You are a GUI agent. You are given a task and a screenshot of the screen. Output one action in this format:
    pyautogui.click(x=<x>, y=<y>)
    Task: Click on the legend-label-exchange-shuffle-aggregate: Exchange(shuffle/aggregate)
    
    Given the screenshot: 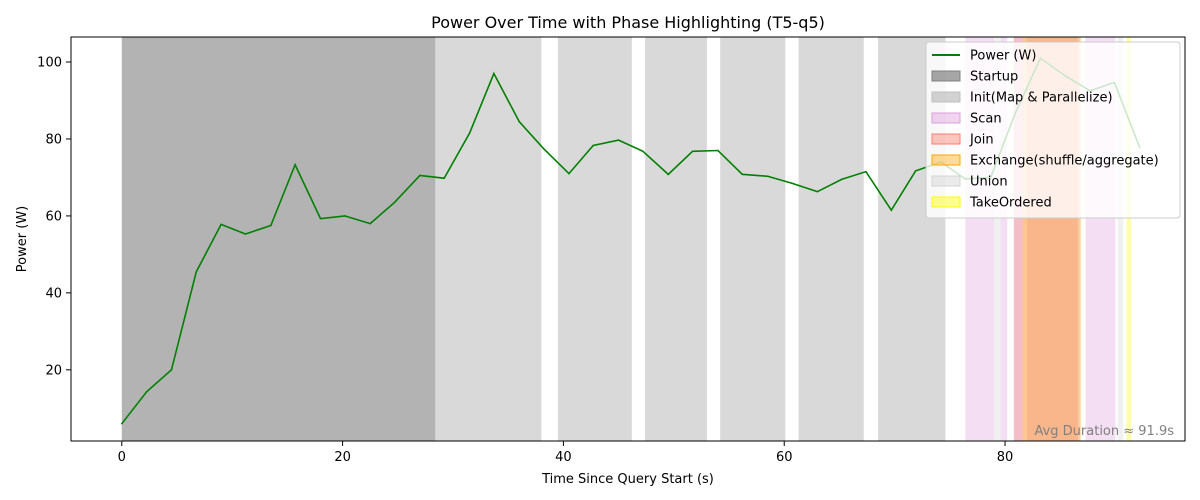 What is the action you would take?
    pyautogui.click(x=1064, y=161)
    